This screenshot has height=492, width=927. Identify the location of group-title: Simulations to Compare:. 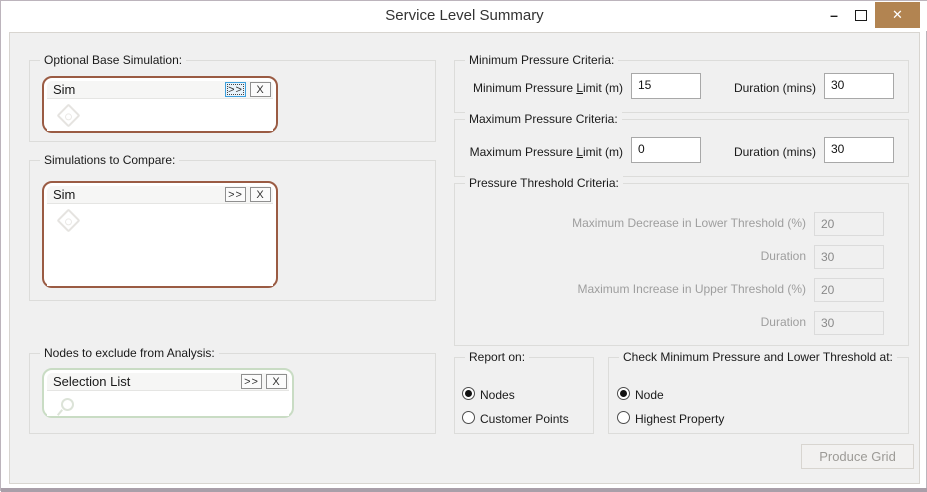
(110, 160).